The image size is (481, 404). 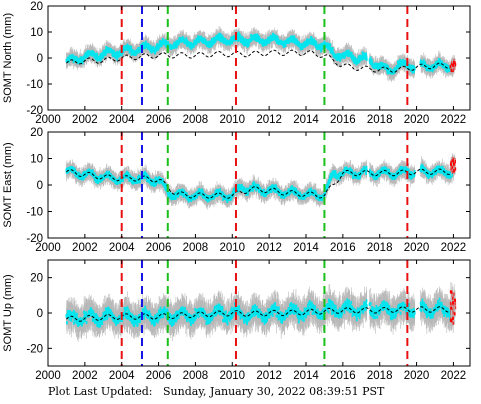 What do you see at coordinates (122, 248) in the screenshot?
I see `x-tick-label-east: 2004` at bounding box center [122, 248].